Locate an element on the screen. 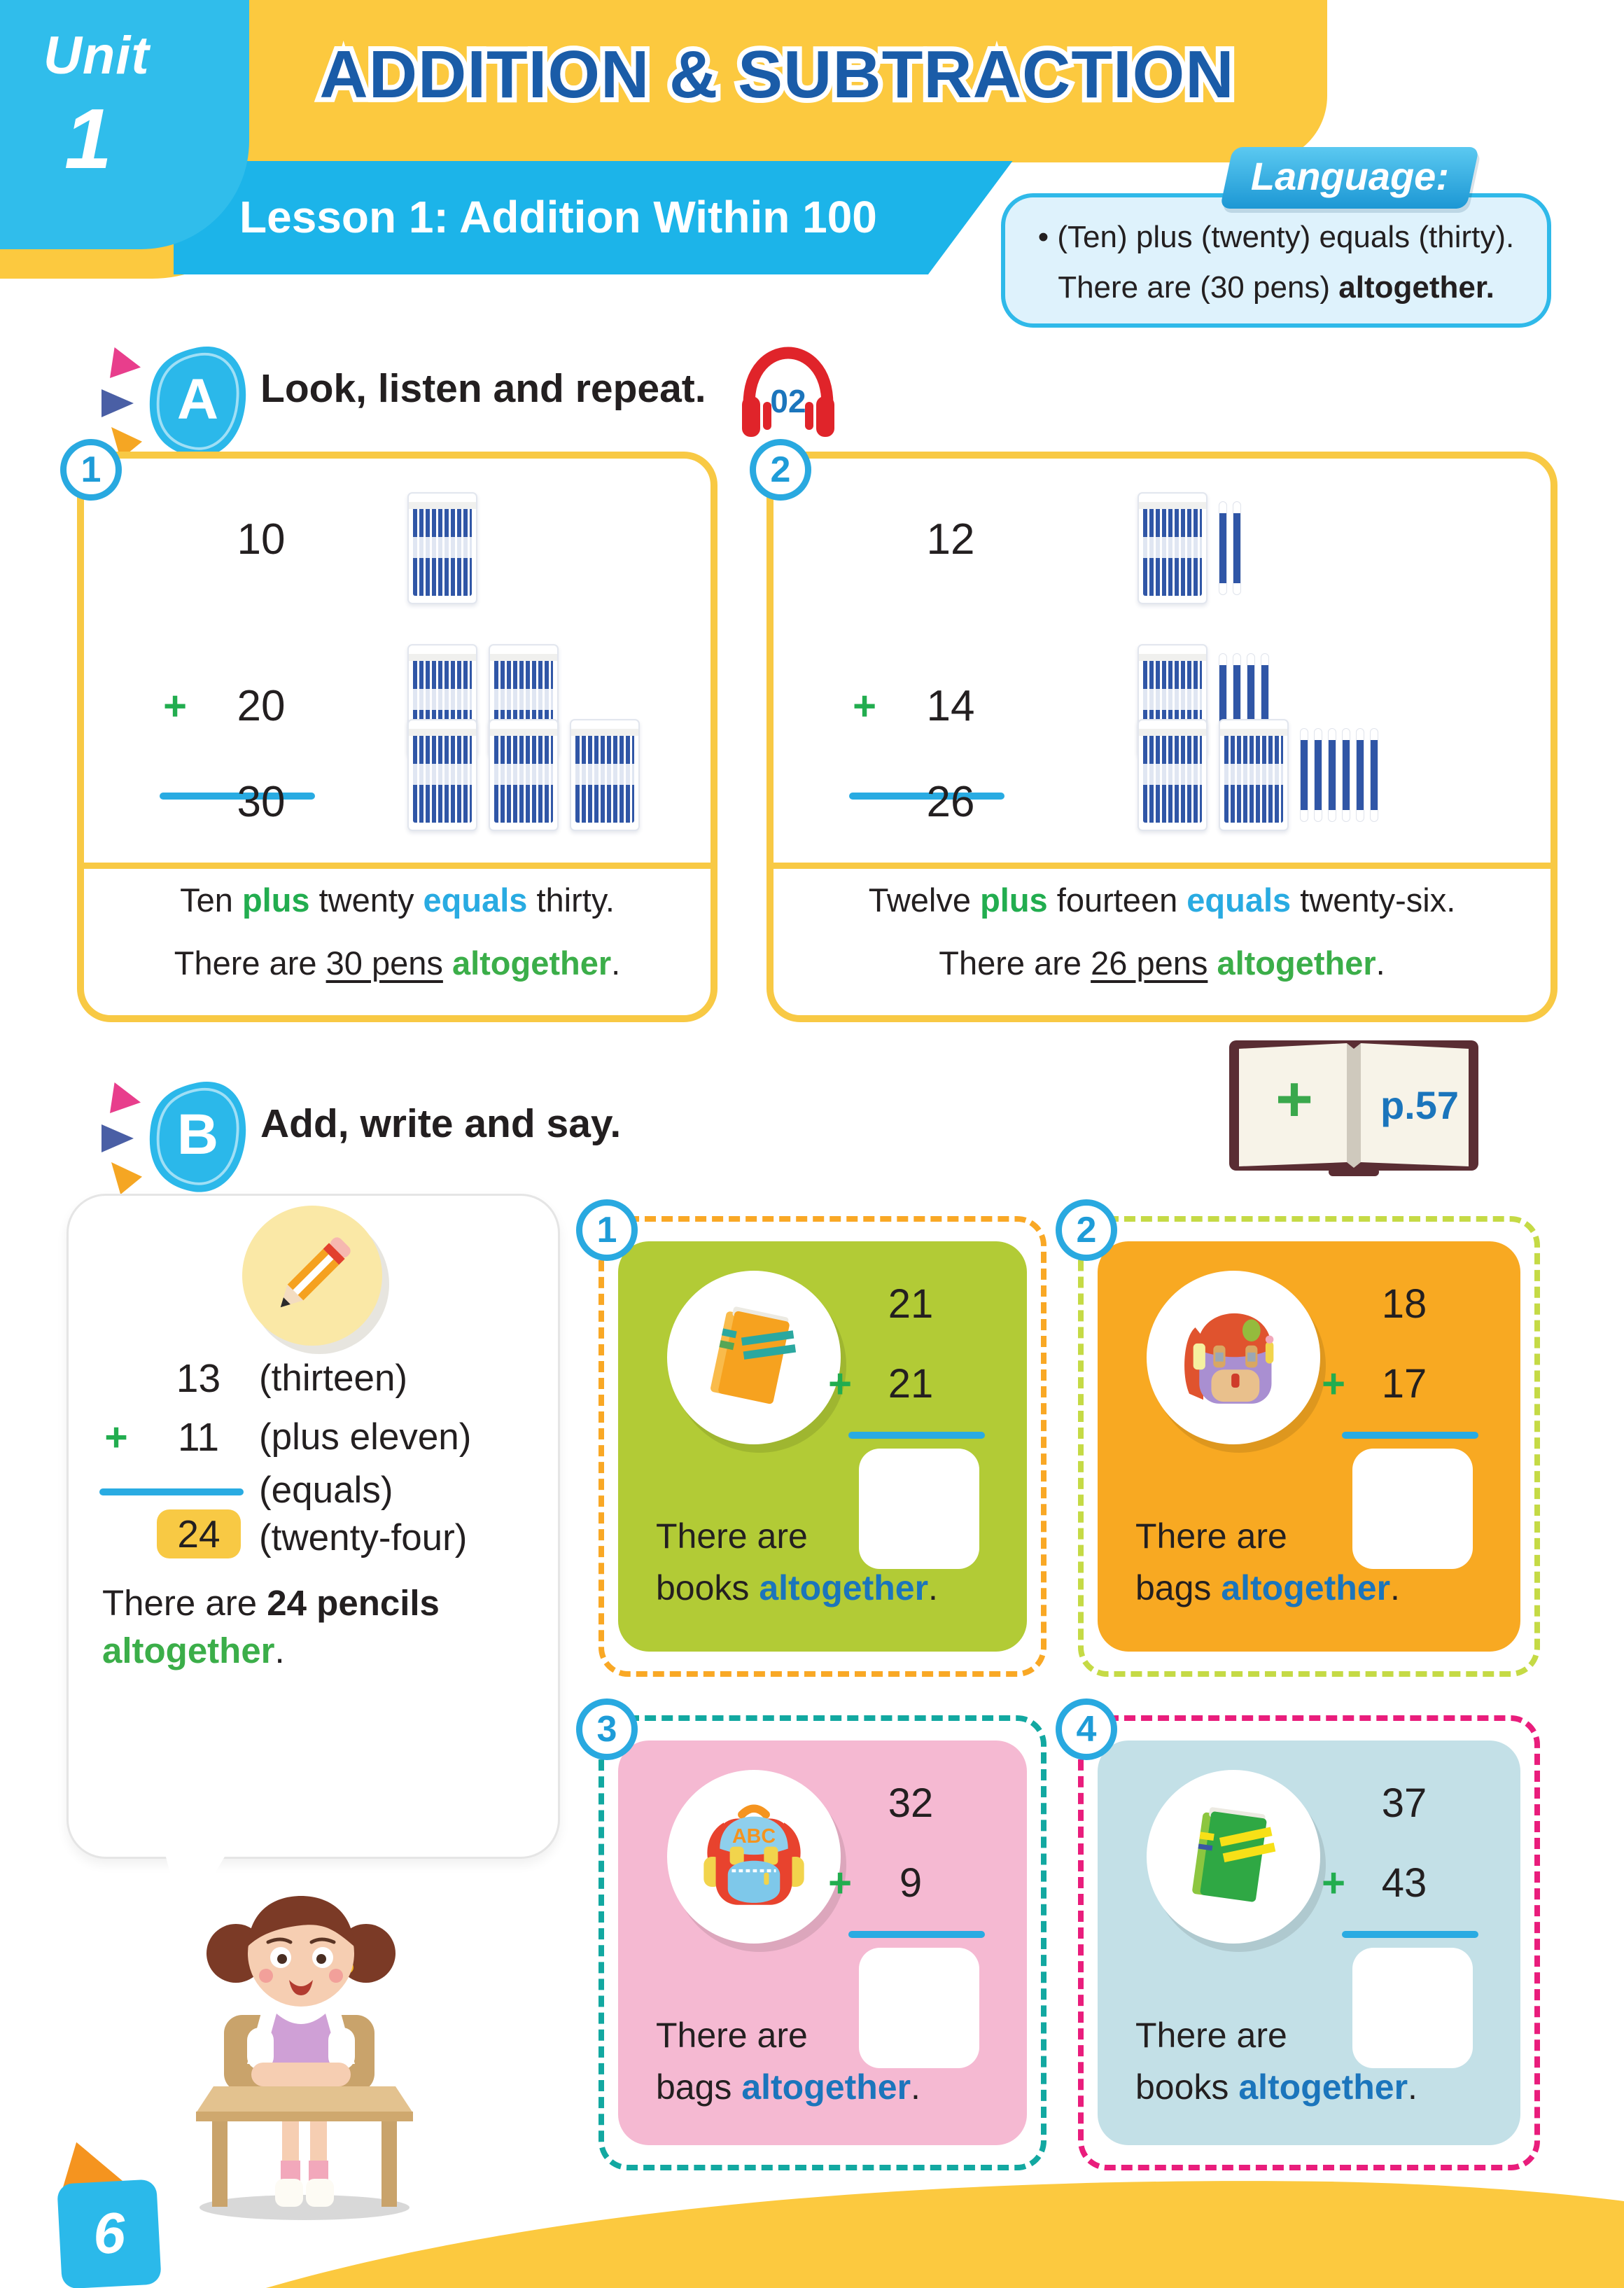 This screenshot has height=2288, width=1624. addend-1: 12 is located at coordinates (950, 539).